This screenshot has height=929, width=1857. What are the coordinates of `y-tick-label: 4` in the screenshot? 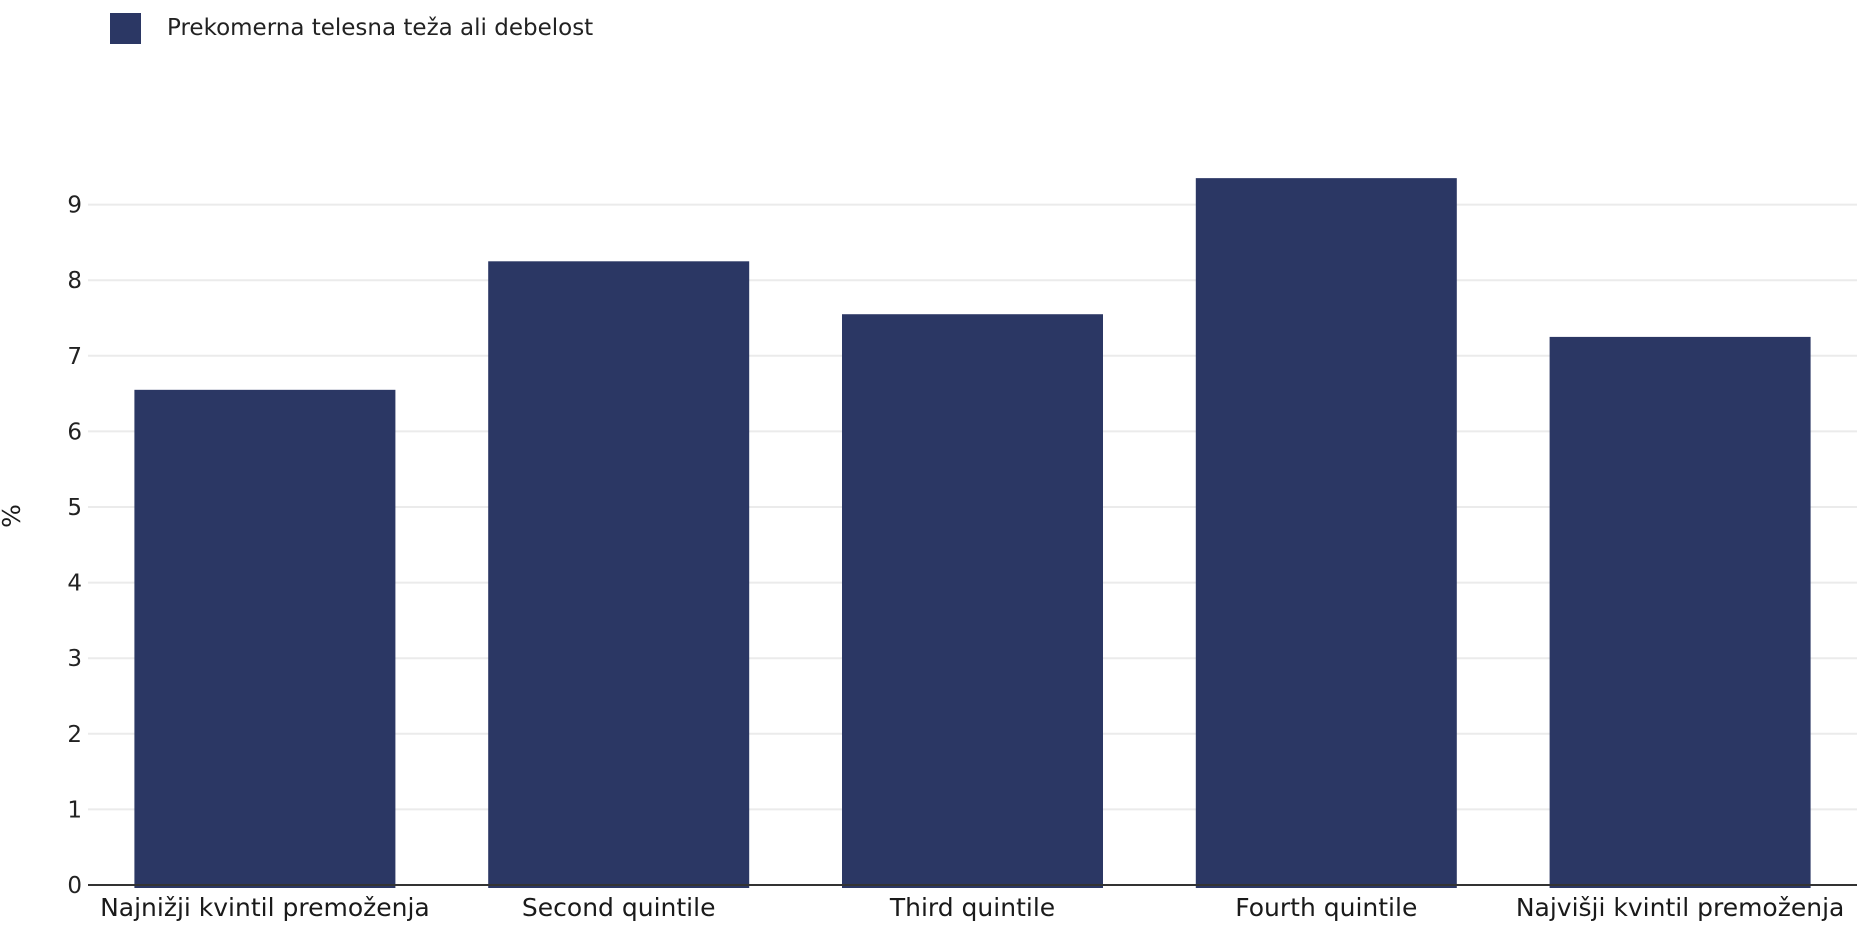 It's located at (74, 584).